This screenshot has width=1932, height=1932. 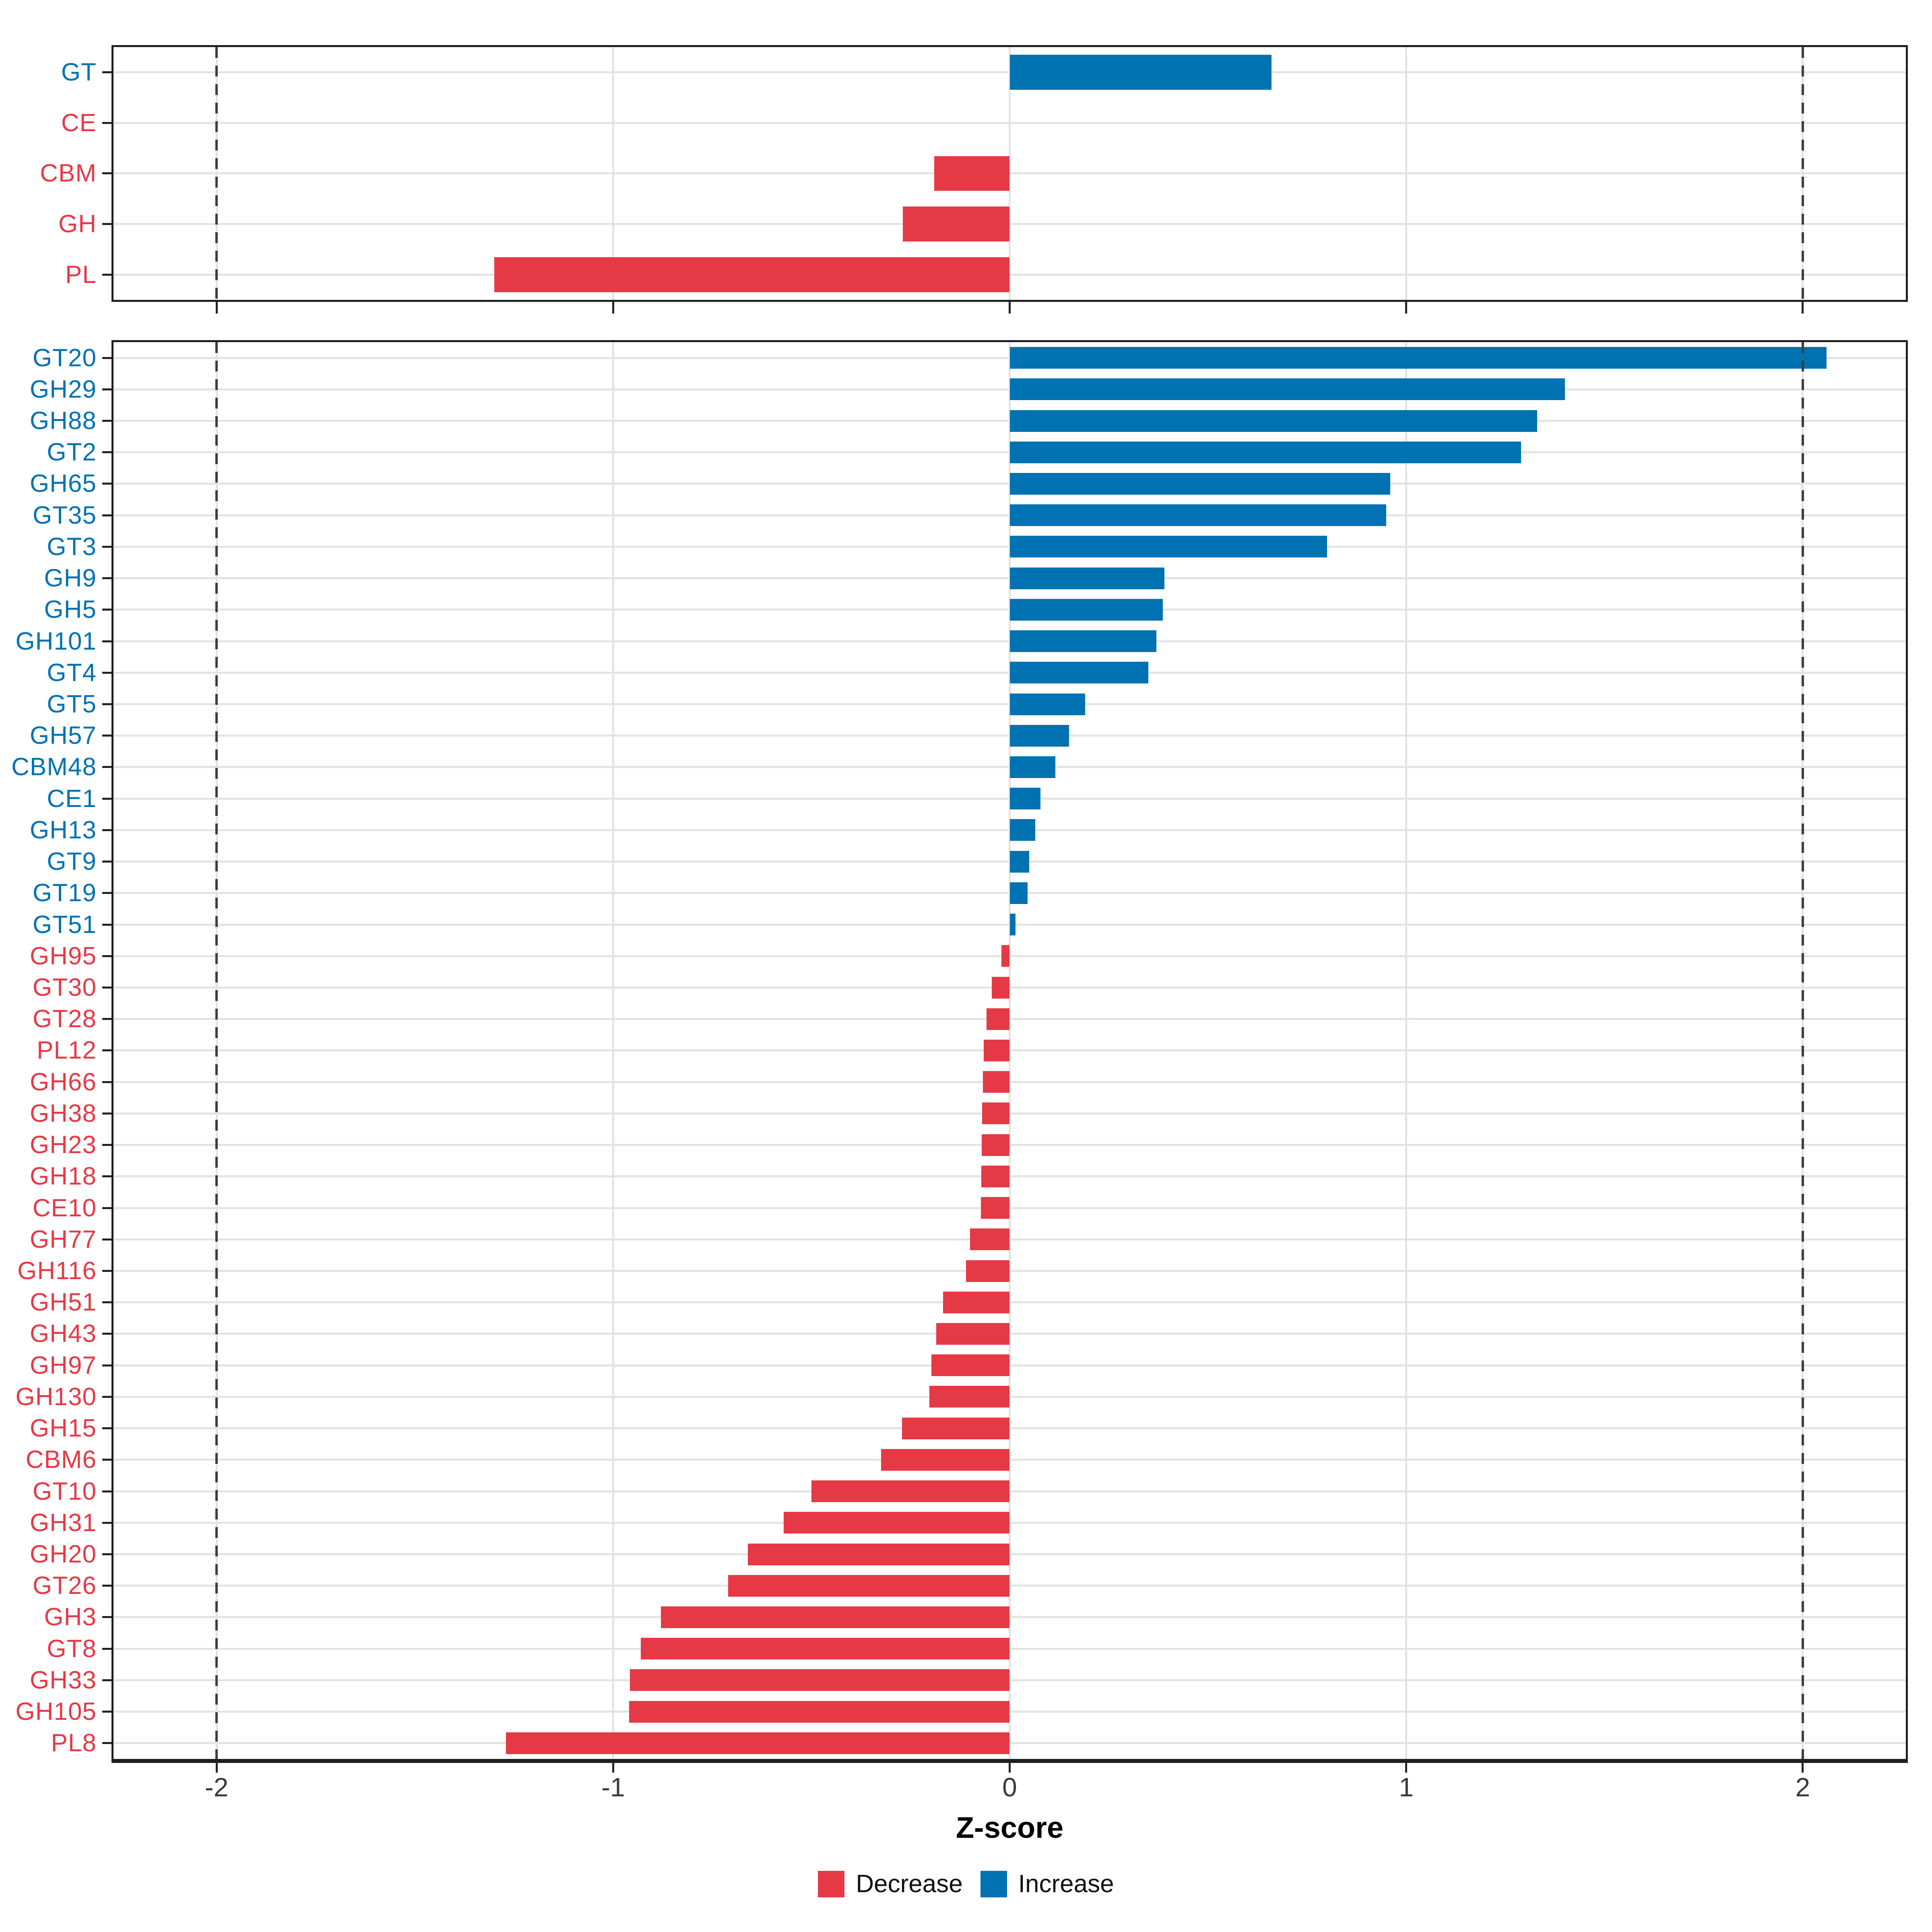 What do you see at coordinates (70, 578) in the screenshot?
I see `category-label-GH9: GH9` at bounding box center [70, 578].